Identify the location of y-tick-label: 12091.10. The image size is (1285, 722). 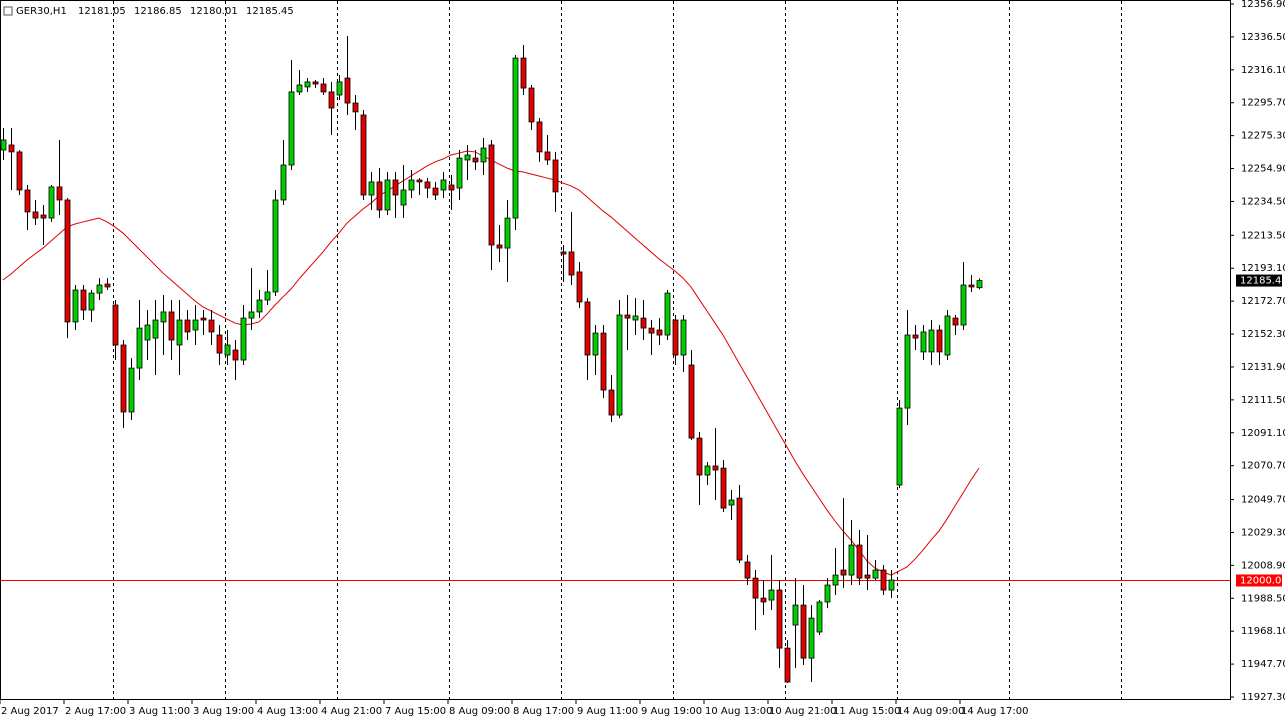
(1263, 433).